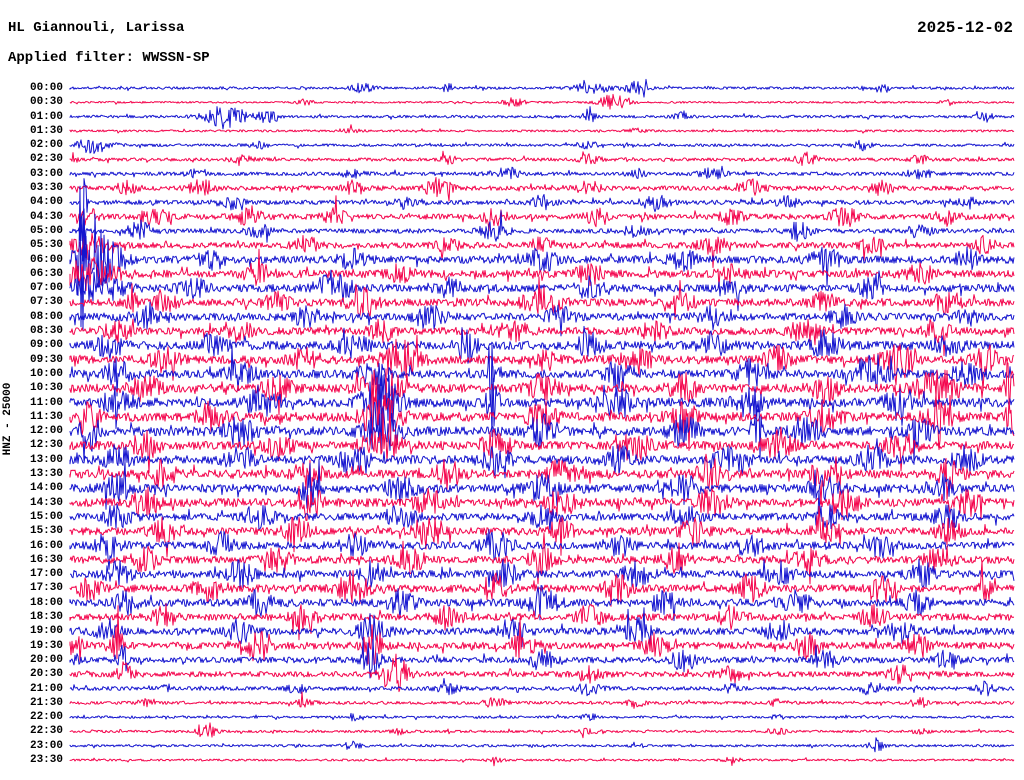 This screenshot has width=1024, height=780. What do you see at coordinates (46, 245) in the screenshot?
I see `time-label-0530: 05:30` at bounding box center [46, 245].